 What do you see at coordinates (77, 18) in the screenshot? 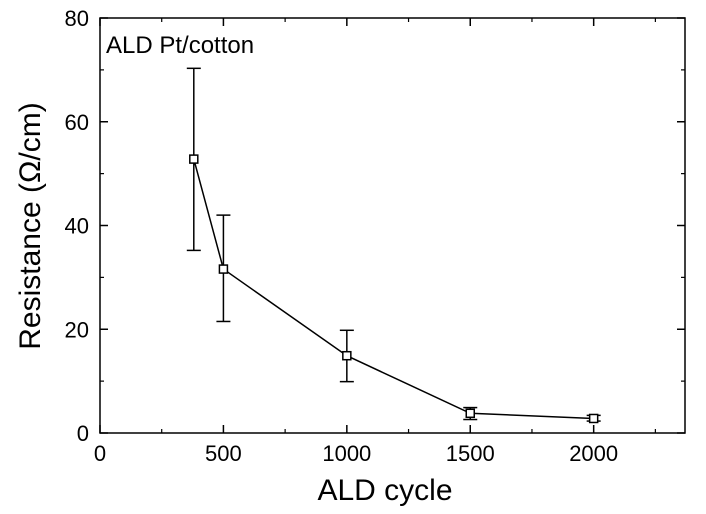
I see `y-tick-label: 80` at bounding box center [77, 18].